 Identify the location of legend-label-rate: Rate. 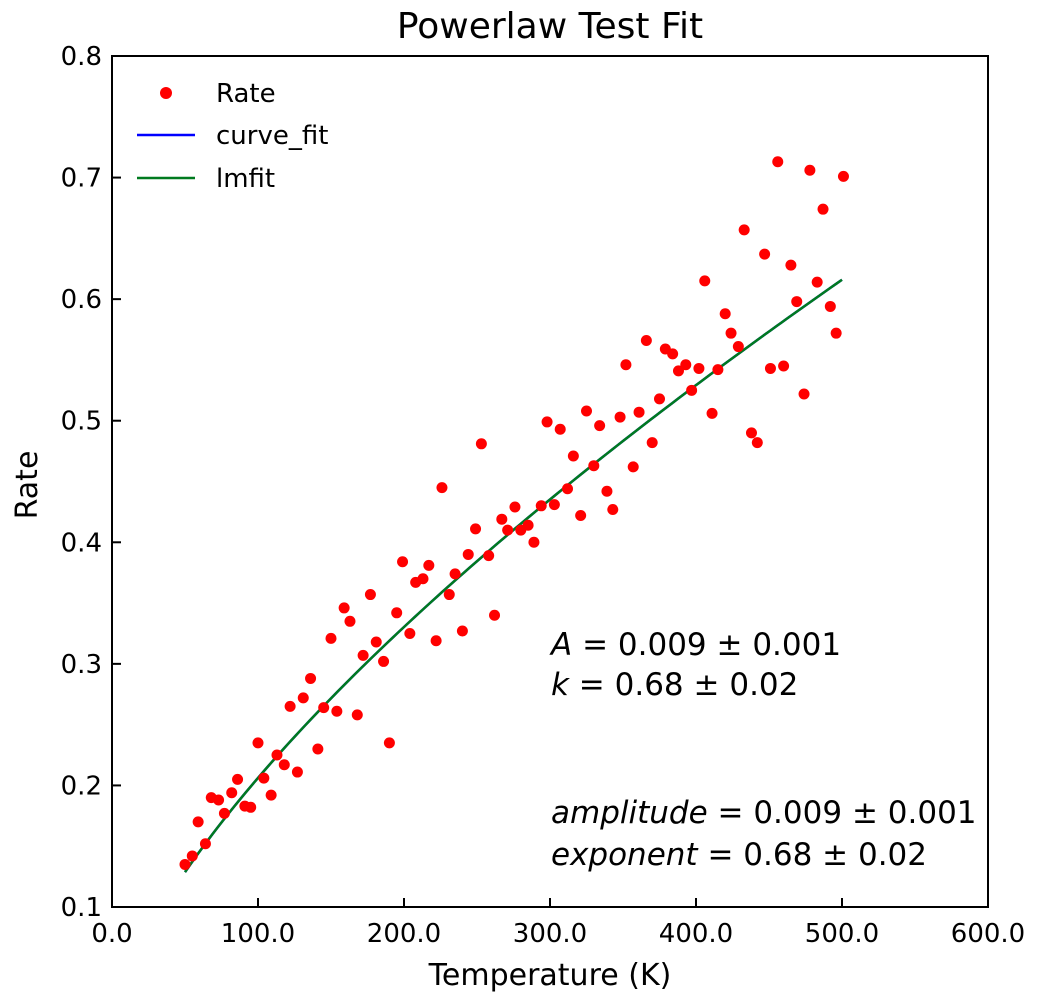
(246, 94).